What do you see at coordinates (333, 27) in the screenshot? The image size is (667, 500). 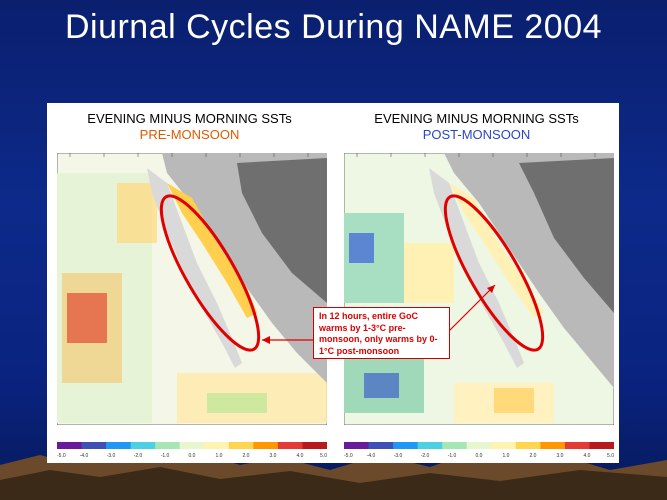 I see `slide-title: Diurnal Cycles During NAME 2004` at bounding box center [333, 27].